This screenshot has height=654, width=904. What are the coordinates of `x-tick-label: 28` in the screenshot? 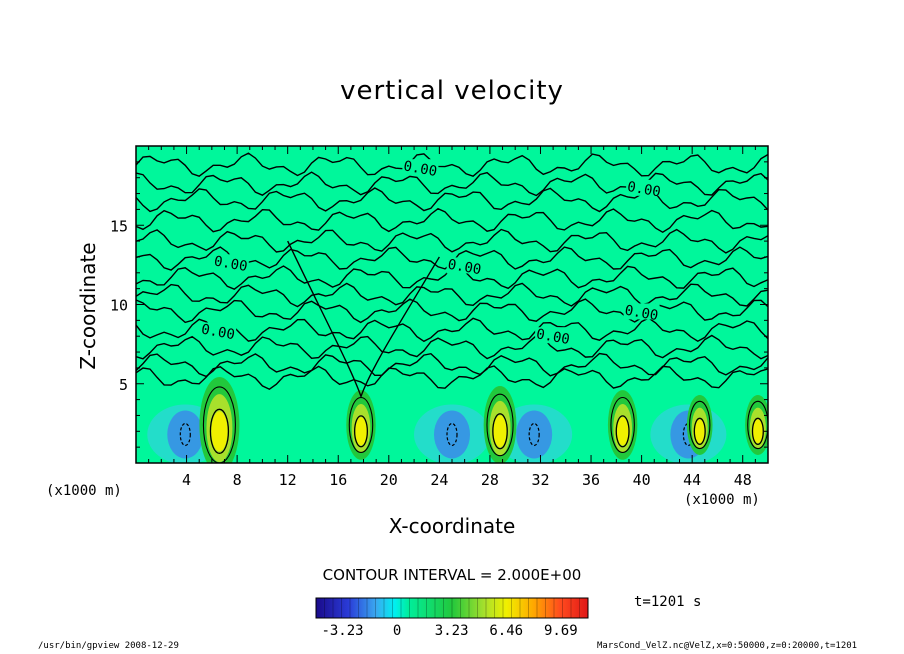 It's located at (490, 480).